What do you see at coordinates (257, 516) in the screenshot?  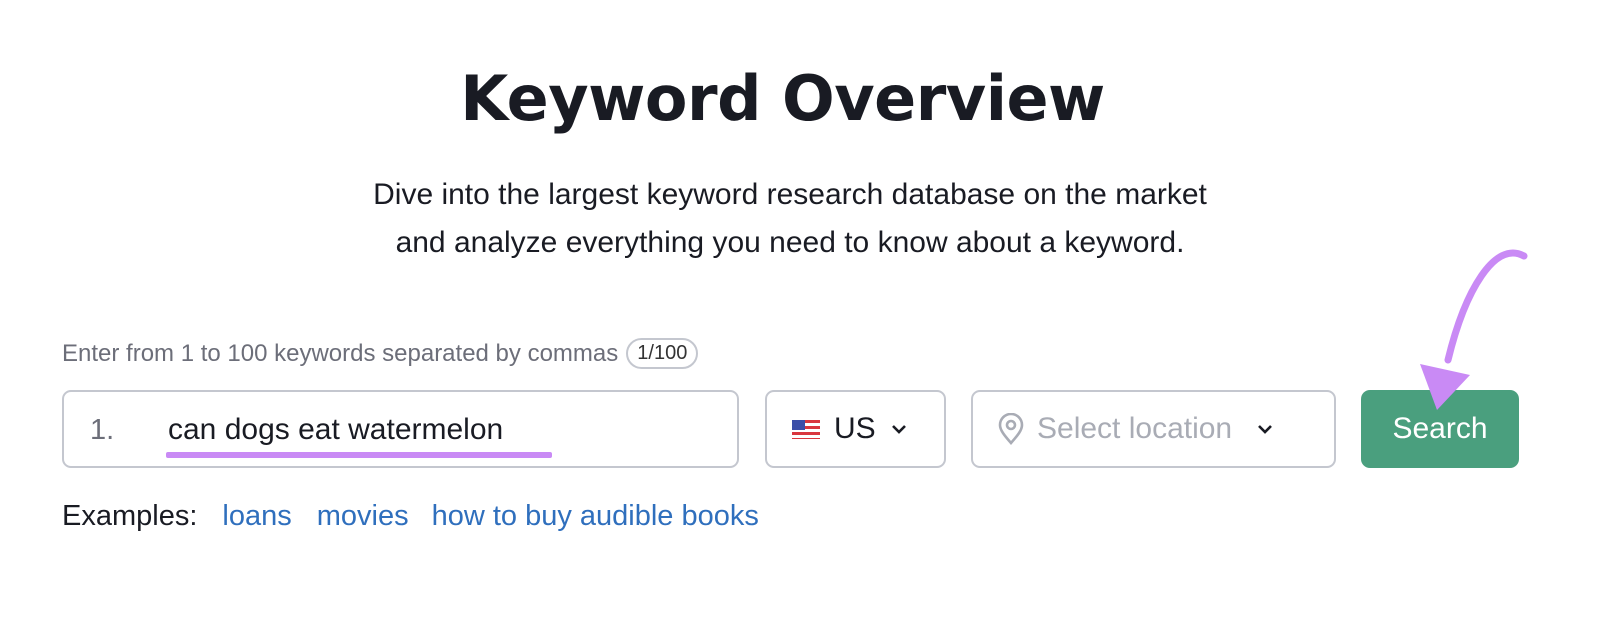 I see `example-link-loans: loans` at bounding box center [257, 516].